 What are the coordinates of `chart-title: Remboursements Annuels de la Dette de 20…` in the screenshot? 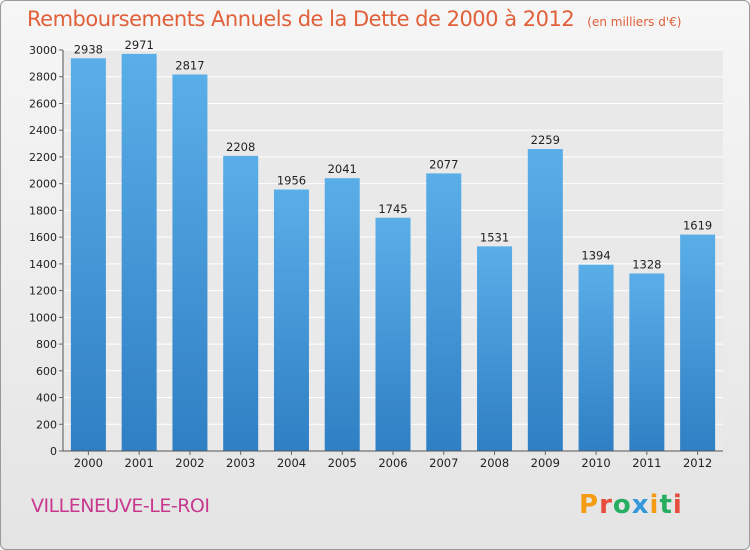 It's located at (301, 19).